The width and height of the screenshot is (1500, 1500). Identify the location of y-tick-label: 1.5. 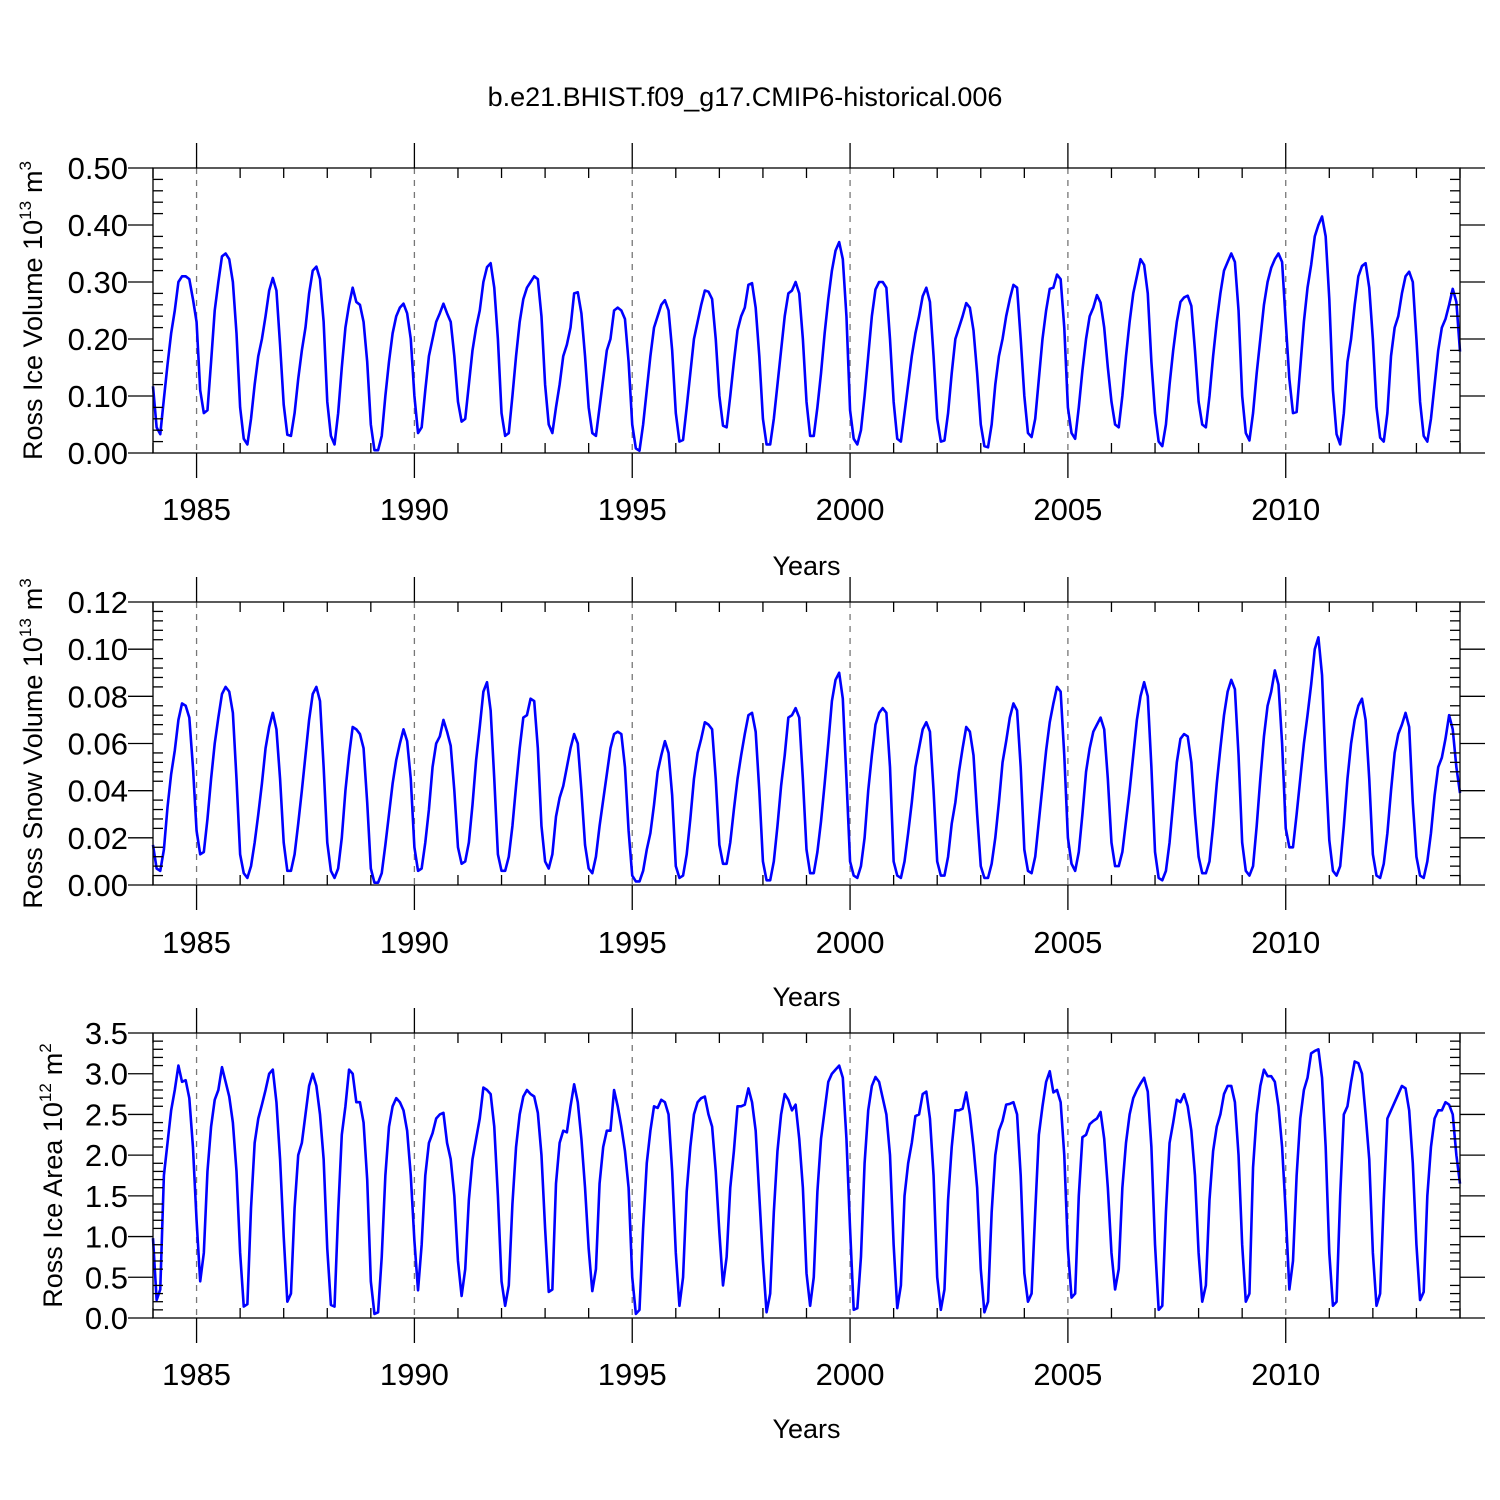
(106, 1196).